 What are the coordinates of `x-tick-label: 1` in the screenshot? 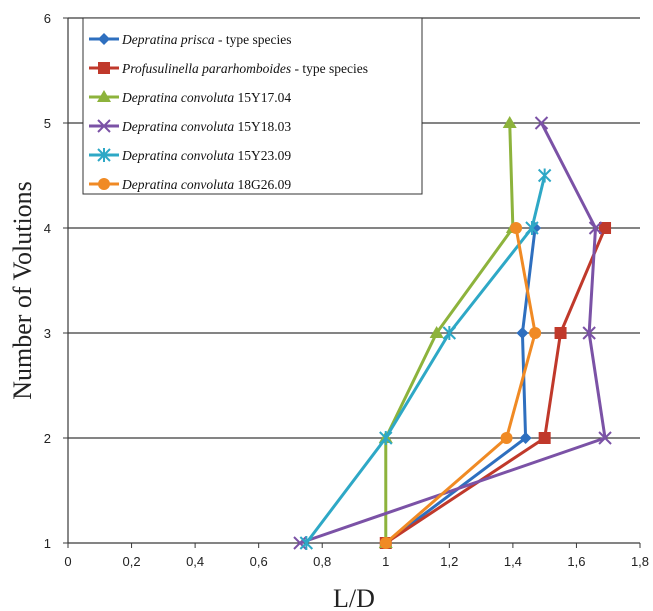 It's located at (385, 561).